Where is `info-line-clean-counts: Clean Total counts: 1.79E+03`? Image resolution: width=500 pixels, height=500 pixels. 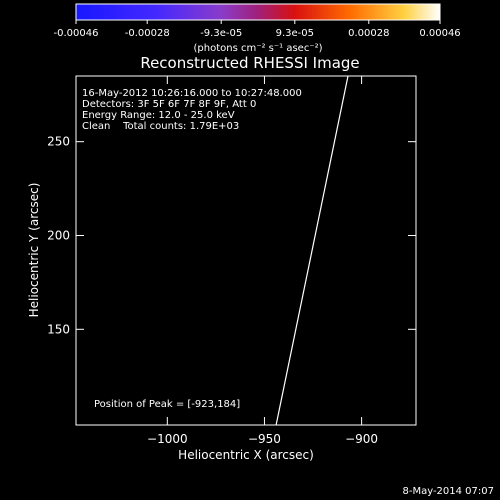 info-line-clean-counts: Clean Total counts: 1.79E+03 is located at coordinates (160, 126).